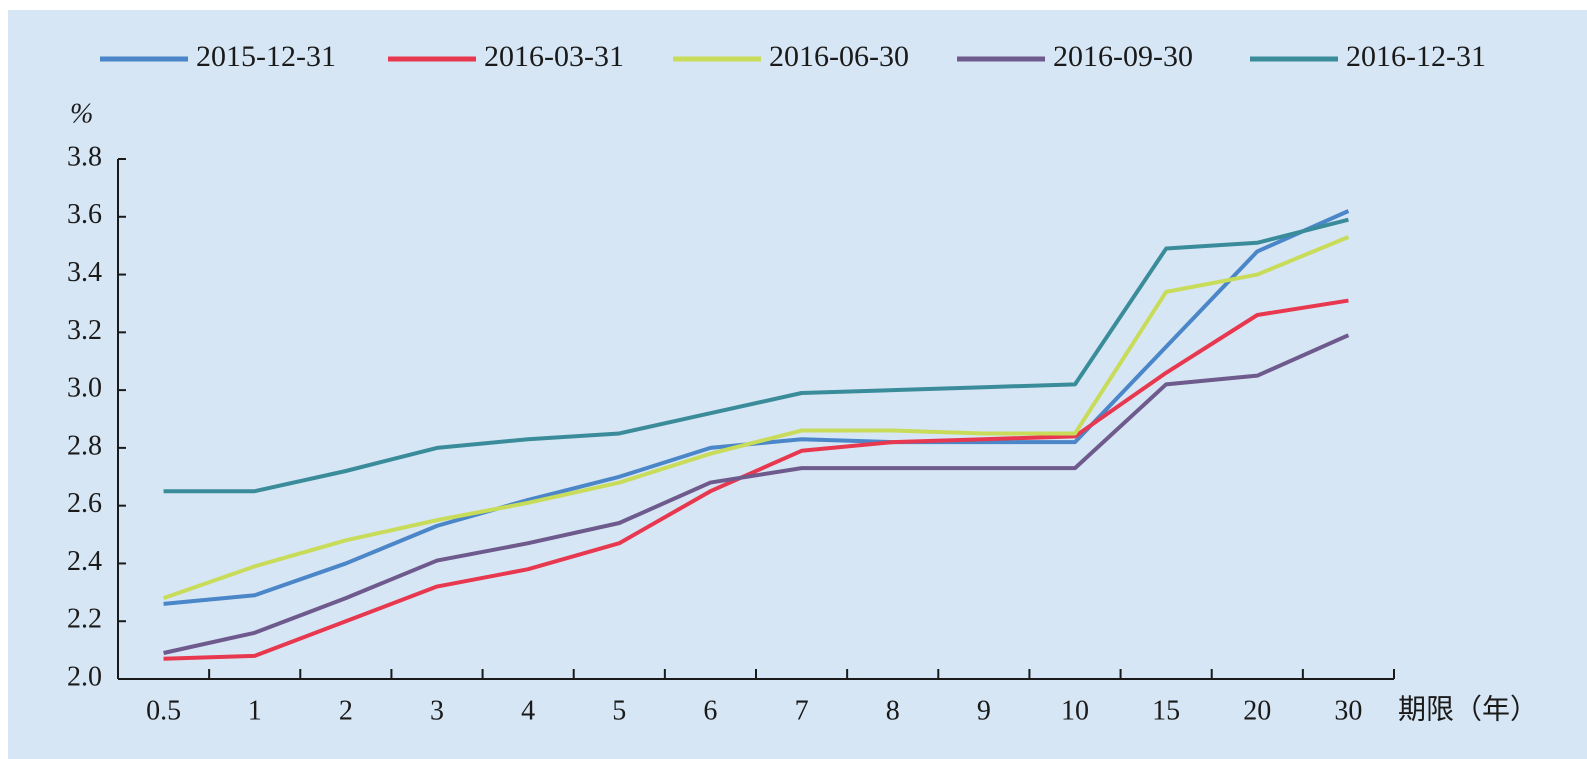  I want to click on legend-label: 2016-09-30, so click(1123, 56).